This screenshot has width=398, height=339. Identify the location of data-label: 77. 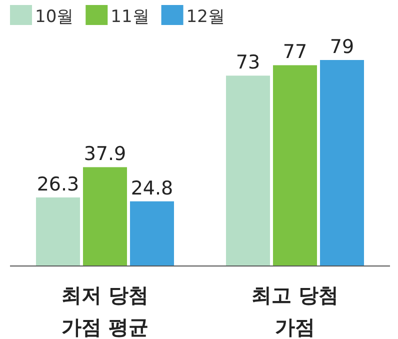
(295, 52).